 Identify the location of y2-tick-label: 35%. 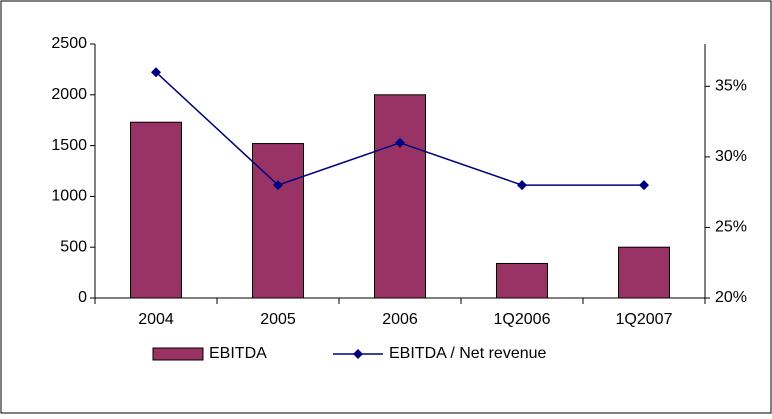
(731, 86).